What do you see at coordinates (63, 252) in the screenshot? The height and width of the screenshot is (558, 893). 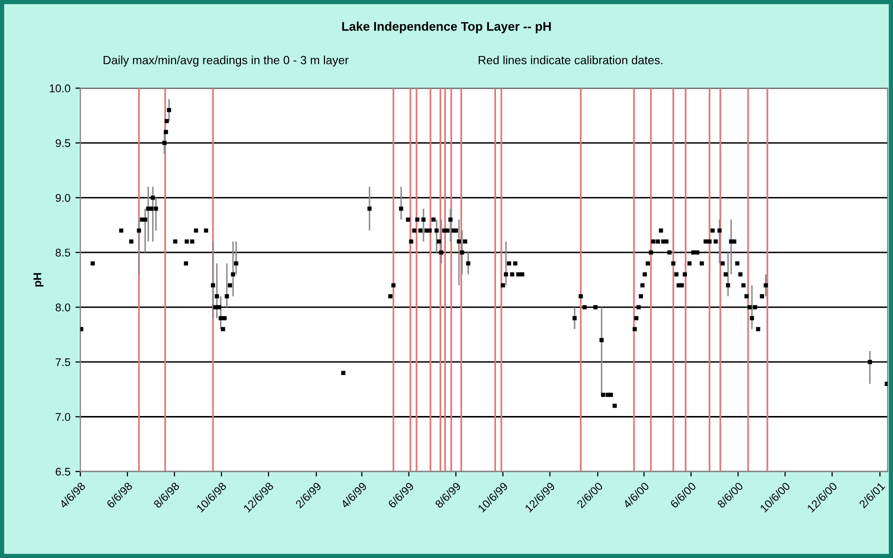 I see `y-tick-label: 8.5` at bounding box center [63, 252].